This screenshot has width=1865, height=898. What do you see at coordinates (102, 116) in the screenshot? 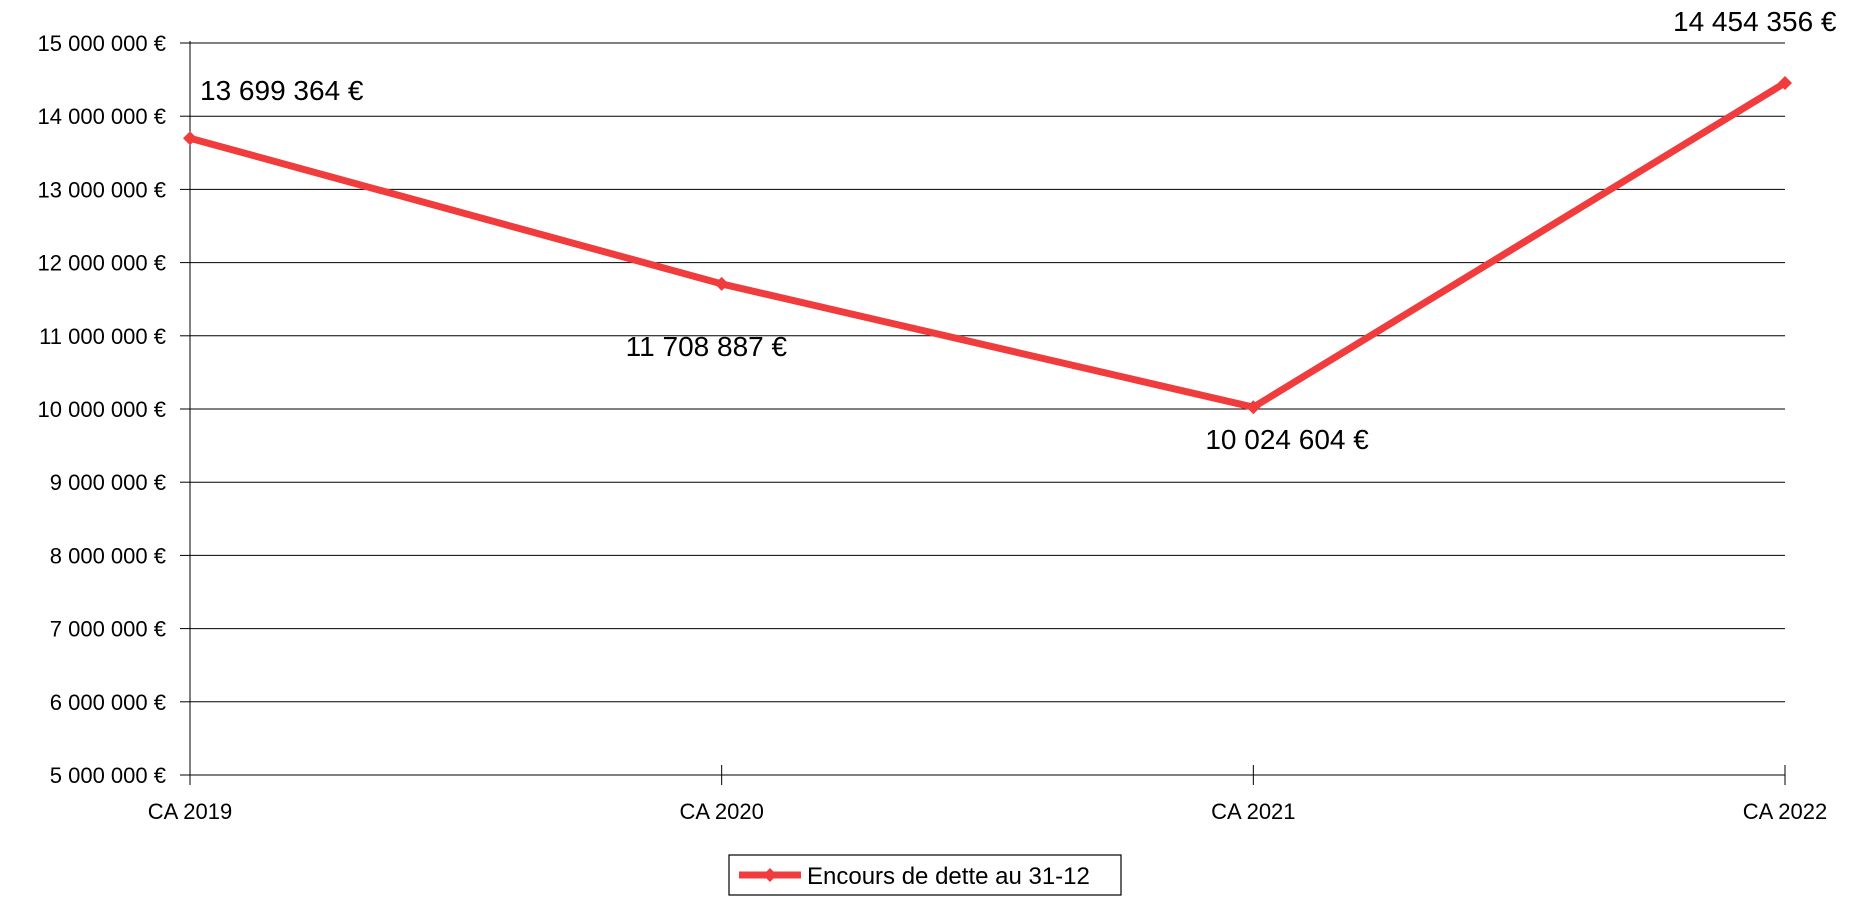
I see `y-tick-label: 14 000 000 €` at bounding box center [102, 116].